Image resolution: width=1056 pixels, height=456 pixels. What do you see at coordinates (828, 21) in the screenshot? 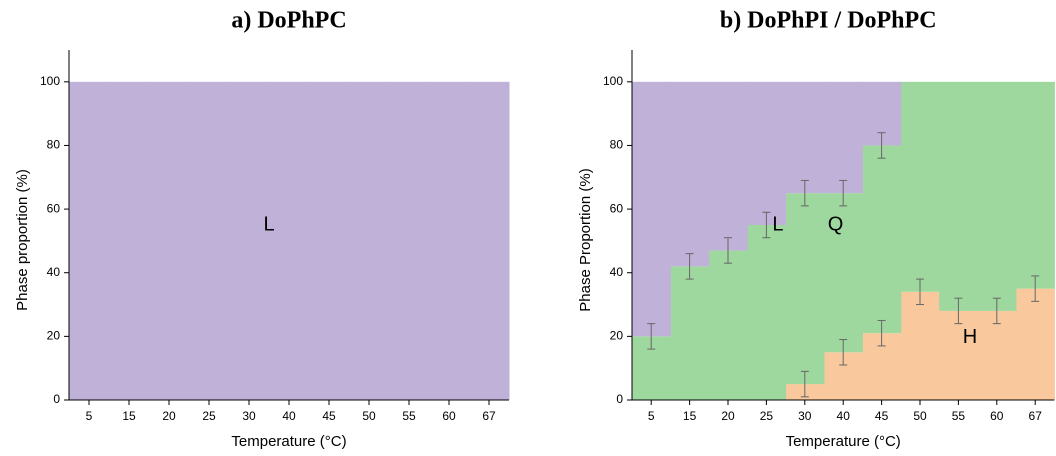
I see `chart-title: b) DoPhPI / DoPhPC` at bounding box center [828, 21].